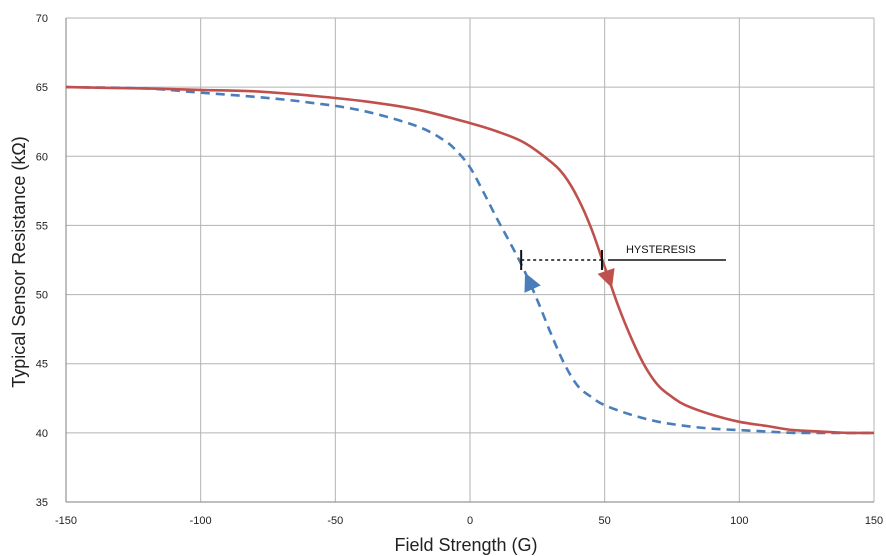 The width and height of the screenshot is (886, 556). Describe the element at coordinates (335, 521) in the screenshot. I see `x-tick-label: -50` at that location.